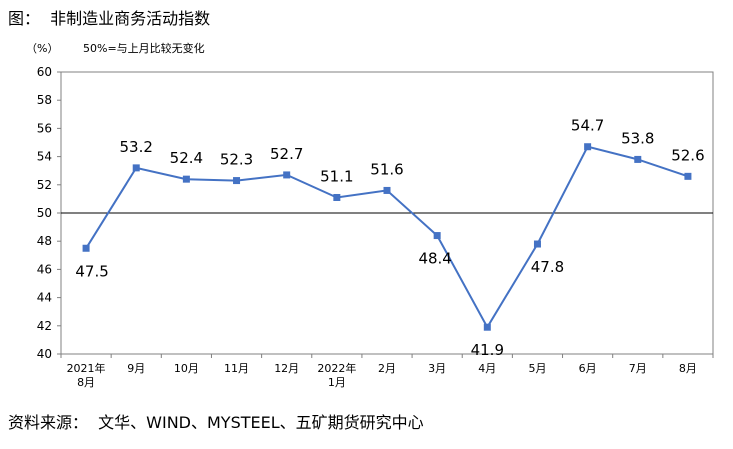 Image resolution: width=733 pixels, height=449 pixels. Describe the element at coordinates (437, 368) in the screenshot. I see `x-tick-label: 3月` at that location.